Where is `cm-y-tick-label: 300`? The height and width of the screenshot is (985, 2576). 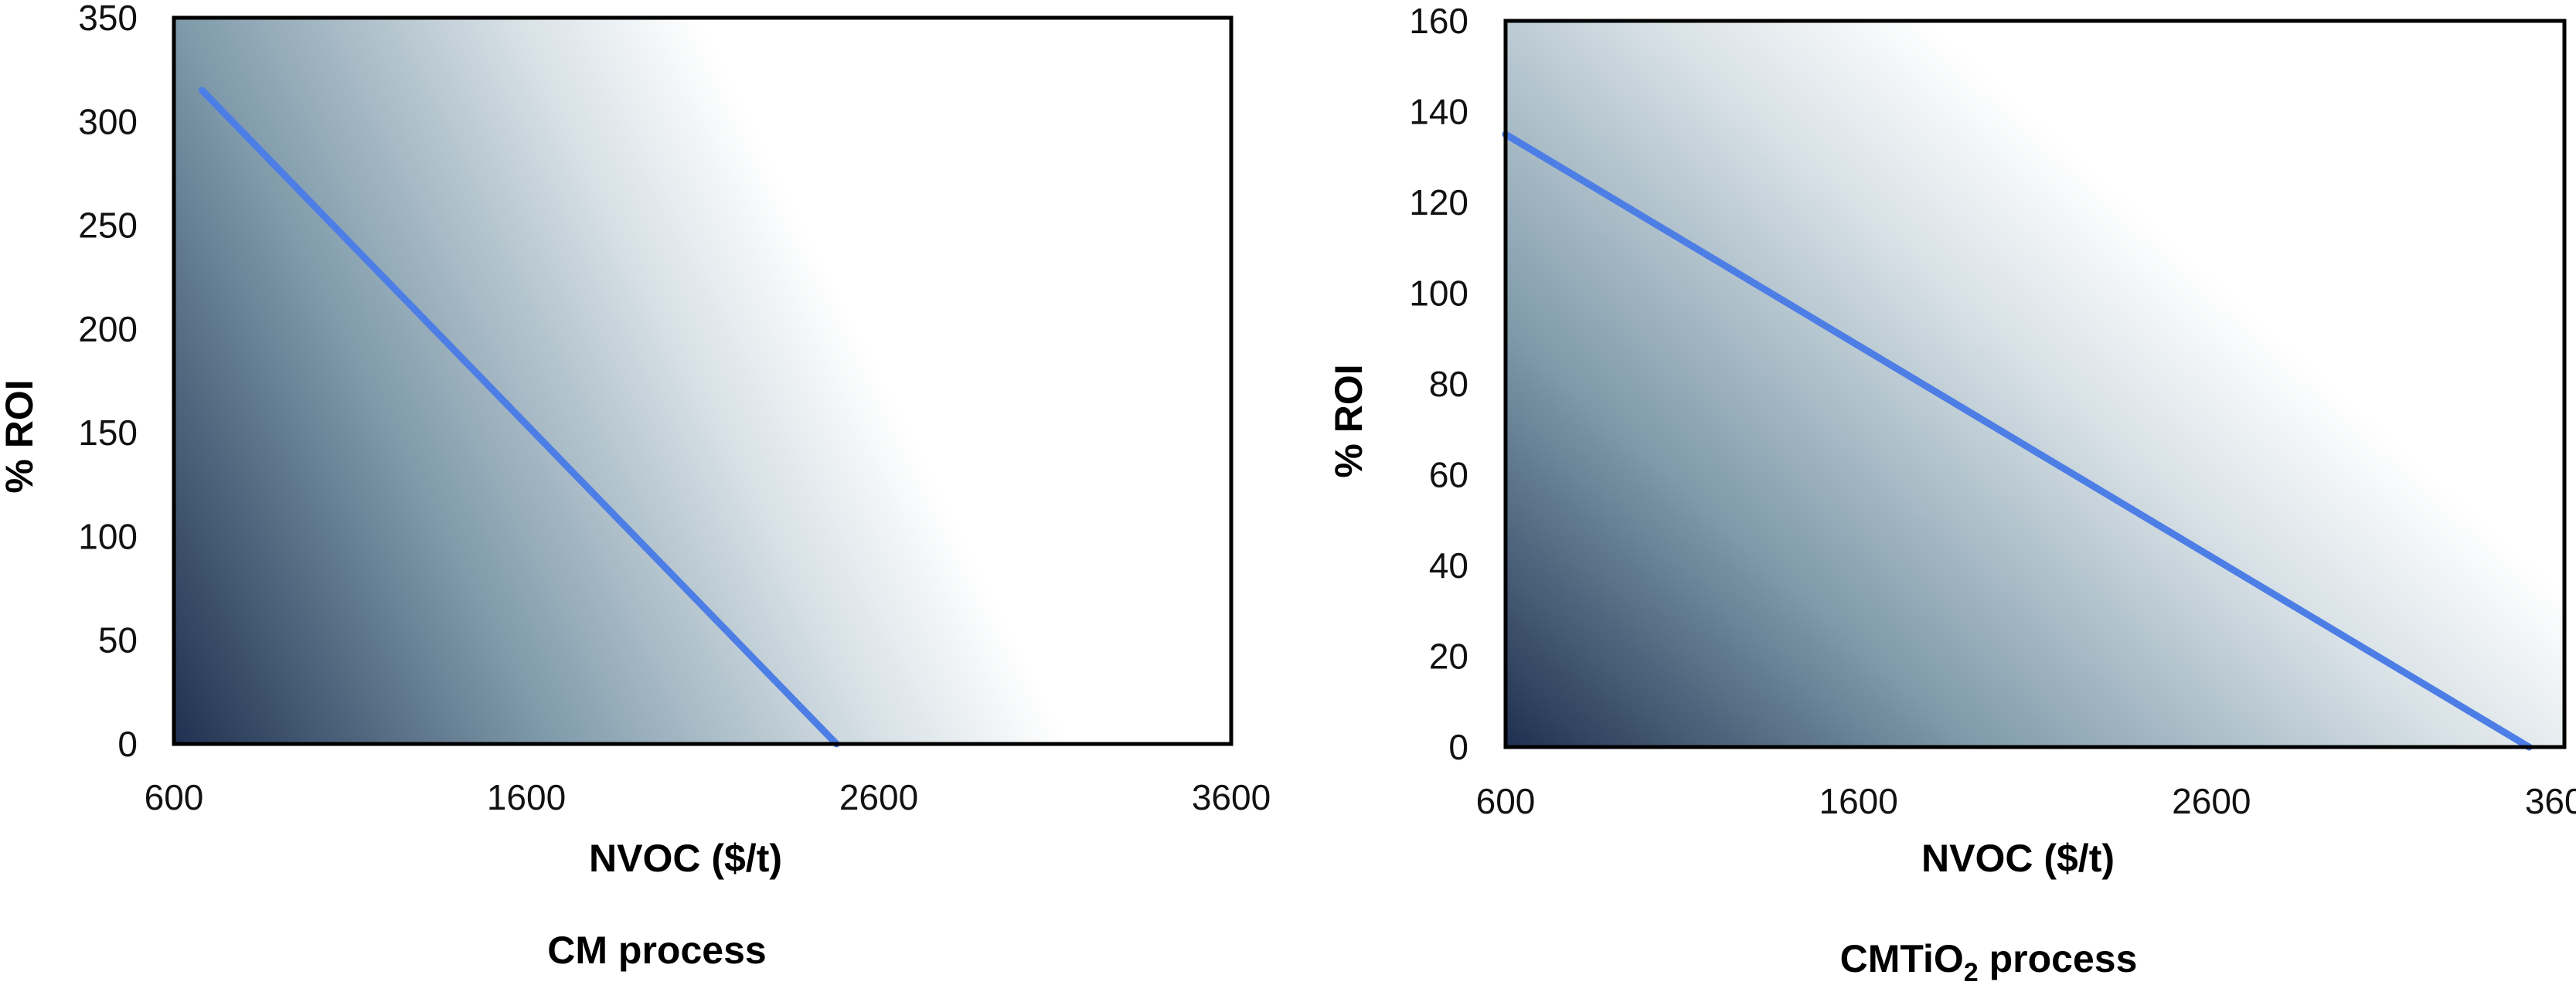 cm-y-tick-label: 300 is located at coordinates (108, 121).